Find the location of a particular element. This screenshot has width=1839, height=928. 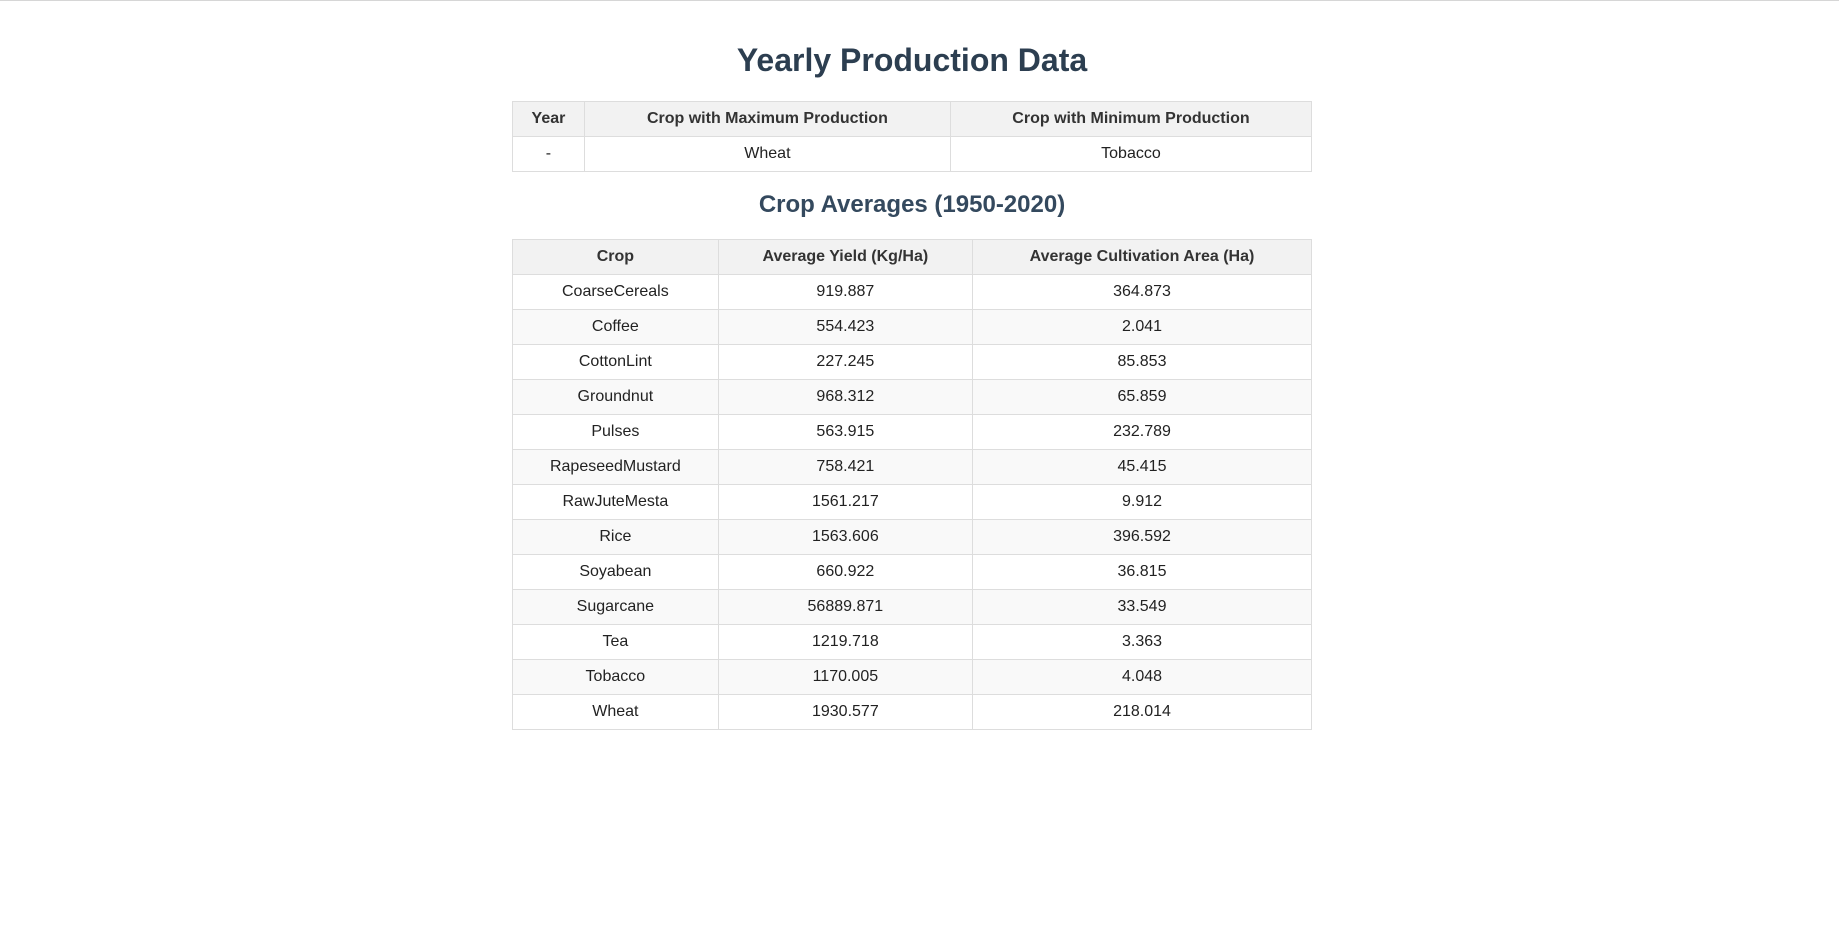

area-cell: 36.815 is located at coordinates (1142, 572).